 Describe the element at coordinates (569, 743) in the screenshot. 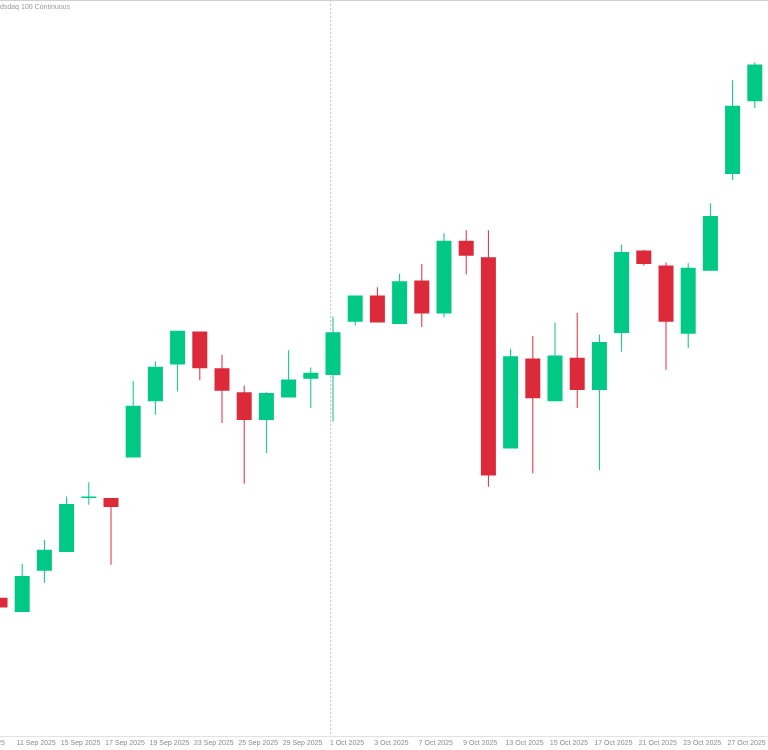

I see `x-tick-label-12: 15 Oct 2025` at that location.